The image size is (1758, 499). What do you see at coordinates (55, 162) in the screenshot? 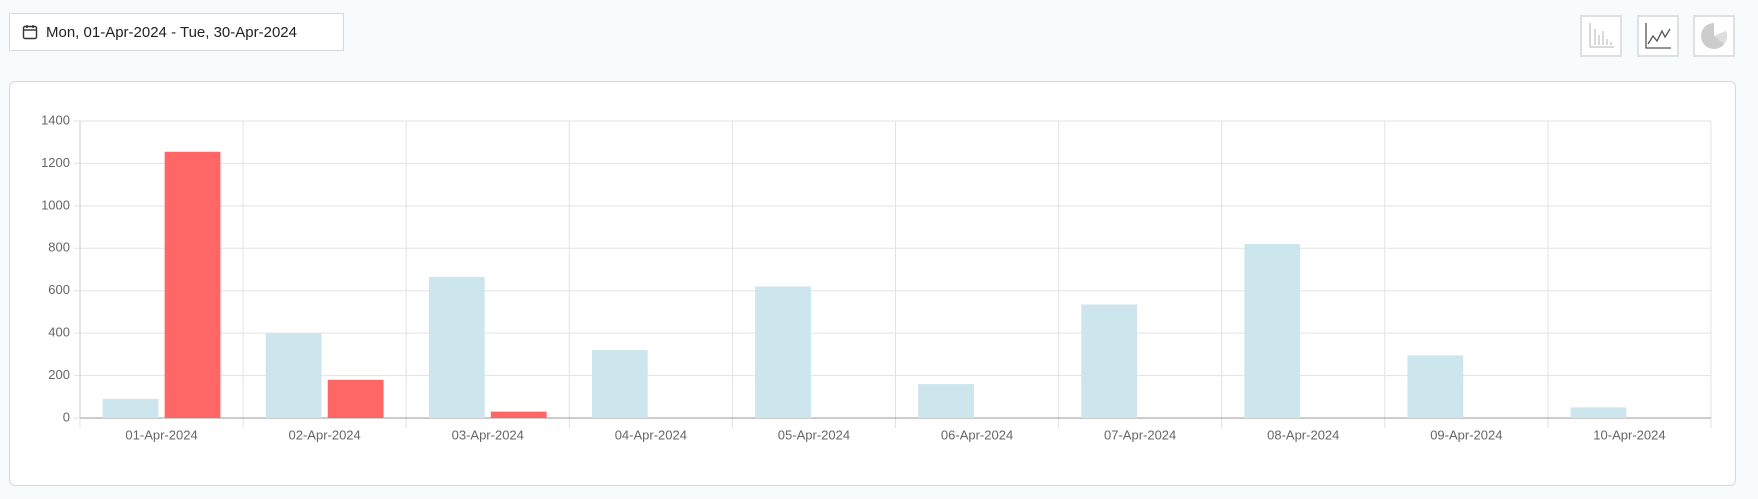
I see `y-tick-label: 1200` at bounding box center [55, 162].